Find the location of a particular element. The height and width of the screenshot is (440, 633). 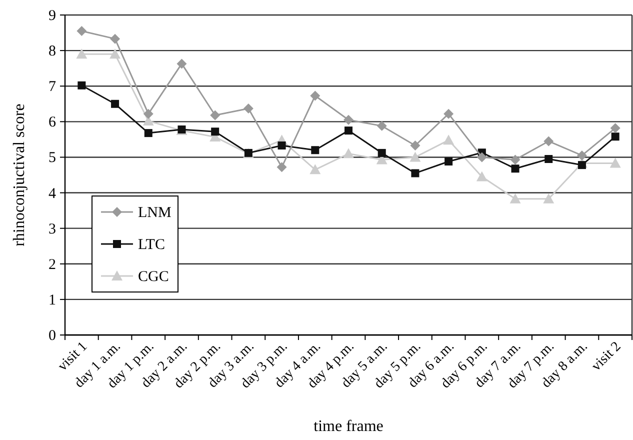

y-tick-label: 5 is located at coordinates (52, 158).